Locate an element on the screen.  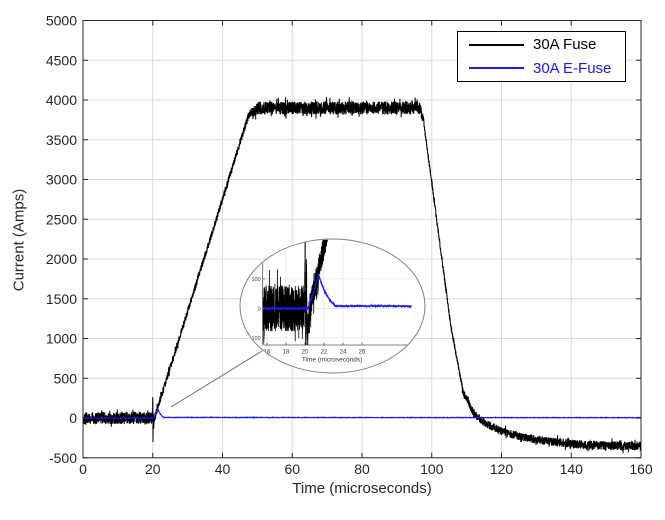
y-tick-label: 0 is located at coordinates (73, 418).